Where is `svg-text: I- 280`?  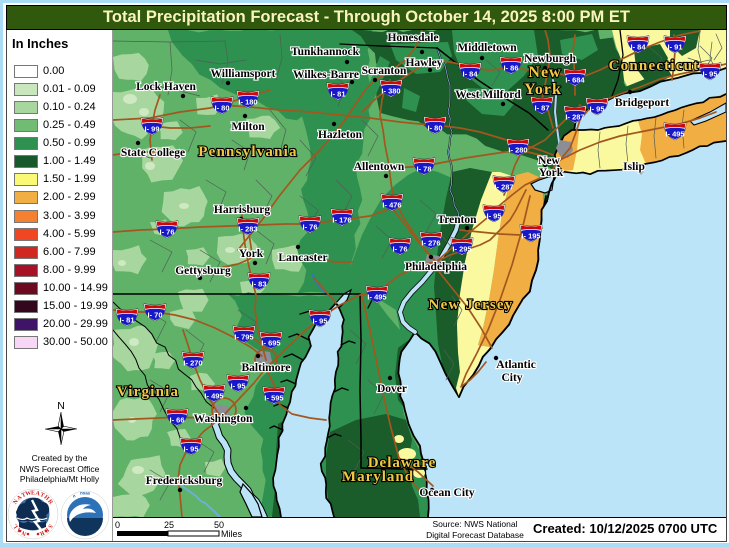 svg-text: I- 280 is located at coordinates (517, 150).